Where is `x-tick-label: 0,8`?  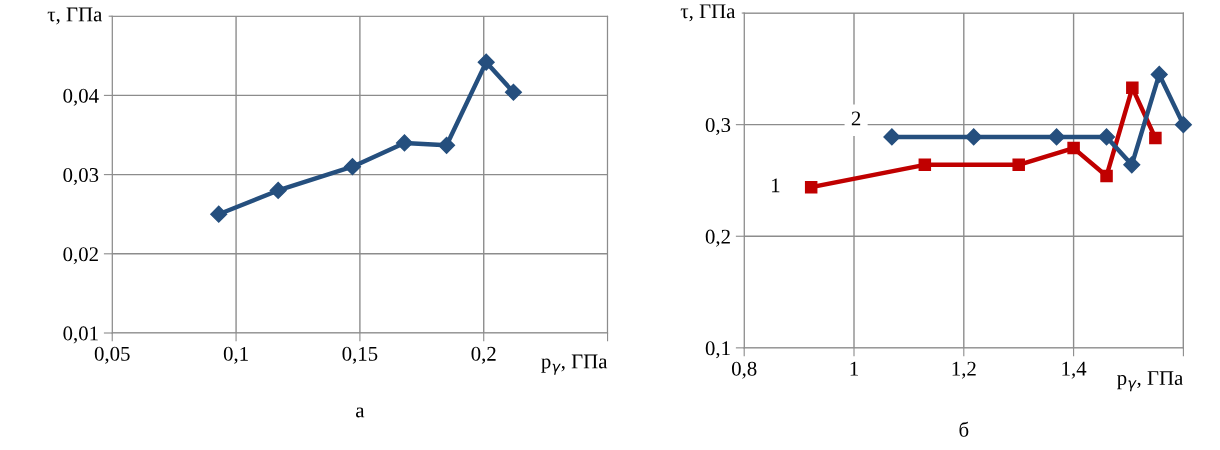 x-tick-label: 0,8 is located at coordinates (744, 370).